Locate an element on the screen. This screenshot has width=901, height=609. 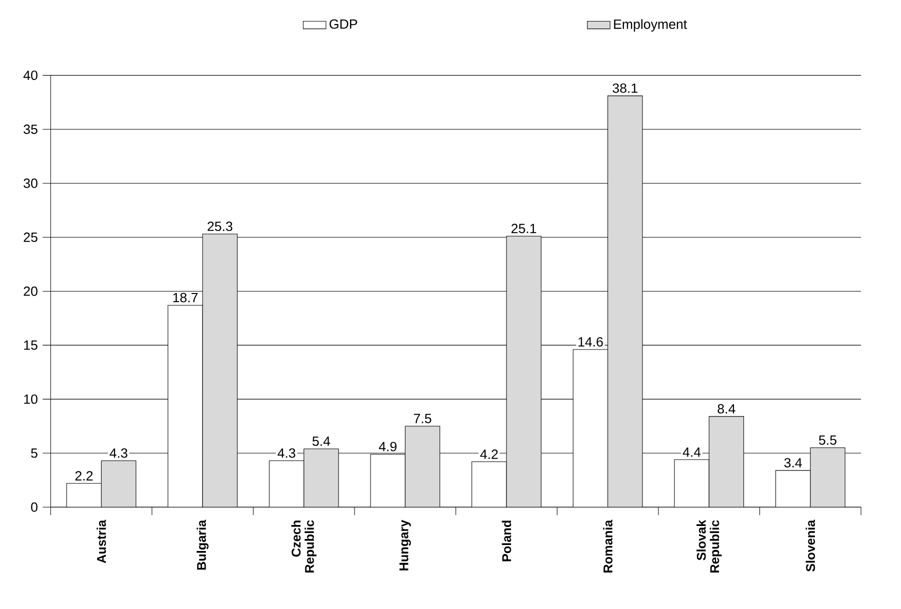
y-tick-label: 5 is located at coordinates (34, 453).